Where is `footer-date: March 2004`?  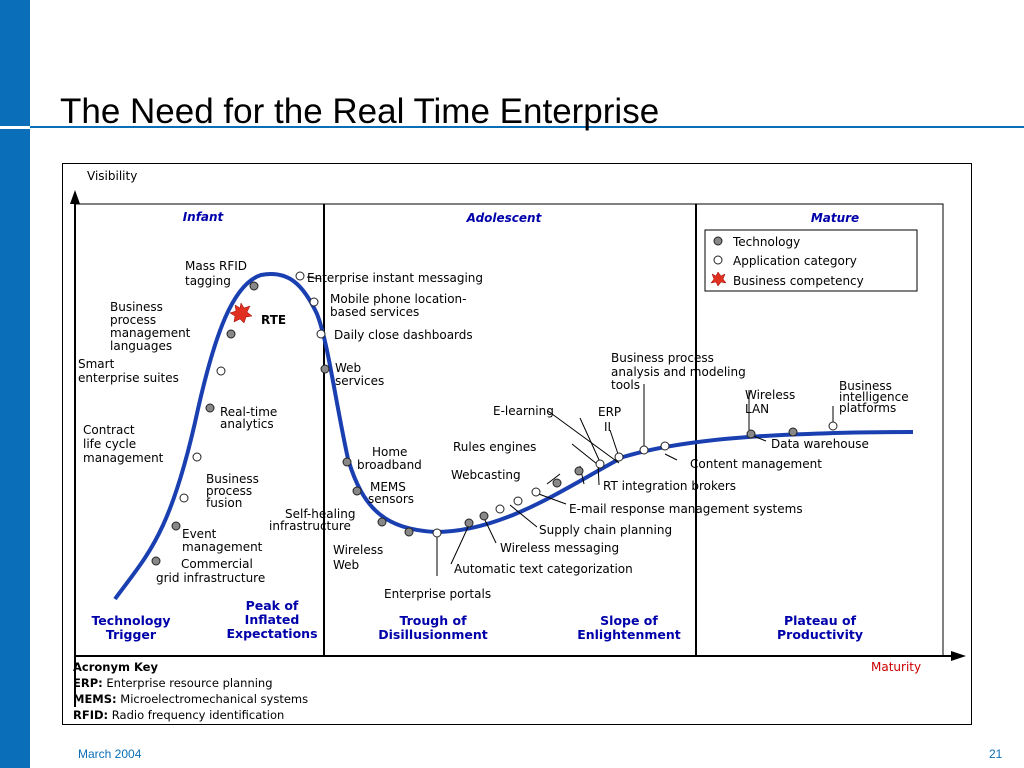 footer-date: March 2004 is located at coordinates (110, 754).